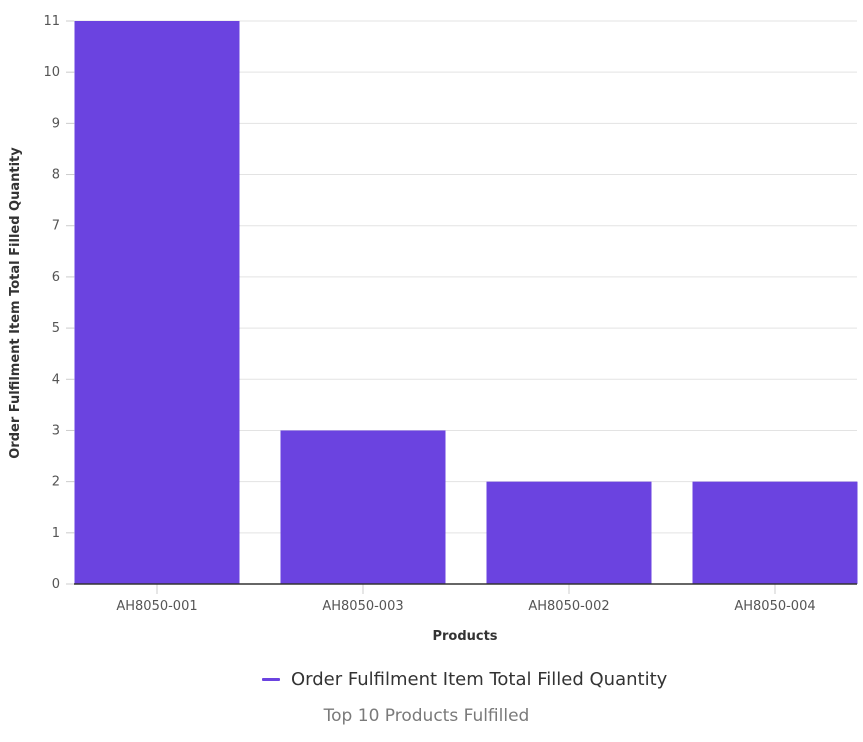  Describe the element at coordinates (426, 716) in the screenshot. I see `chart-caption: Top 10 Products Fulfilled` at that location.